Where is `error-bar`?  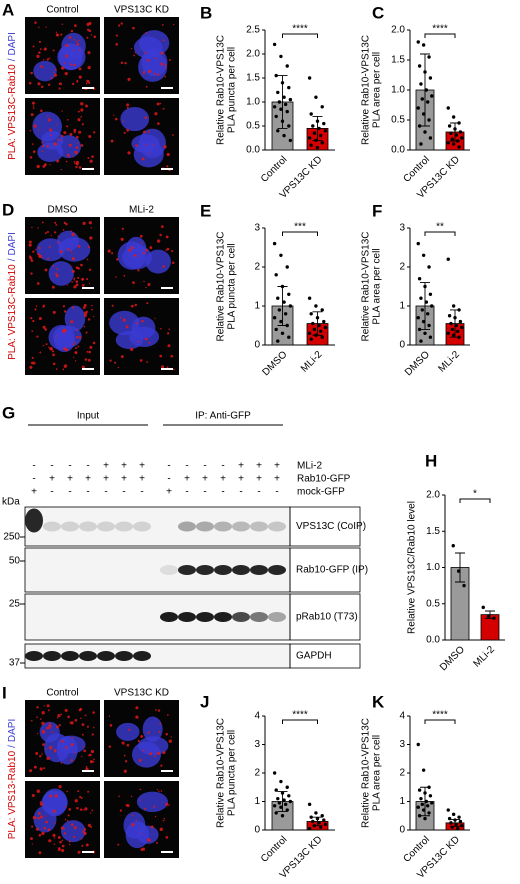
error-bar is located at coordinates (490, 614).